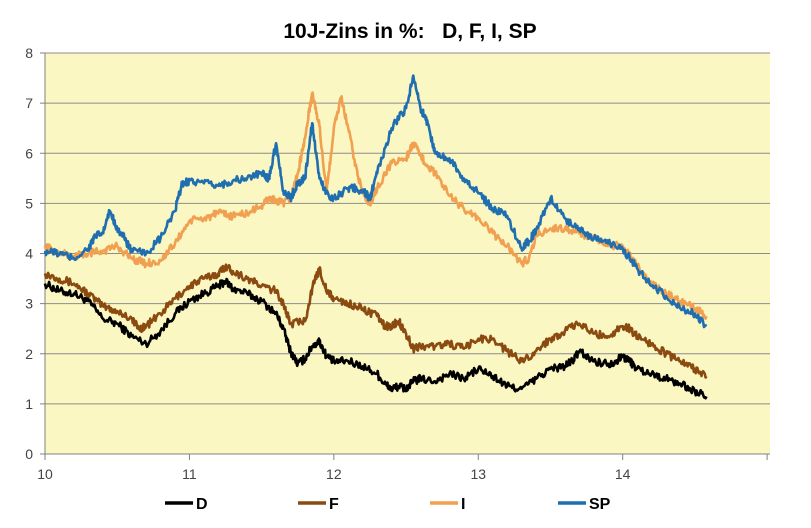 The image size is (811, 528). Describe the element at coordinates (45, 474) in the screenshot. I see `x-tick-label: 10` at that location.